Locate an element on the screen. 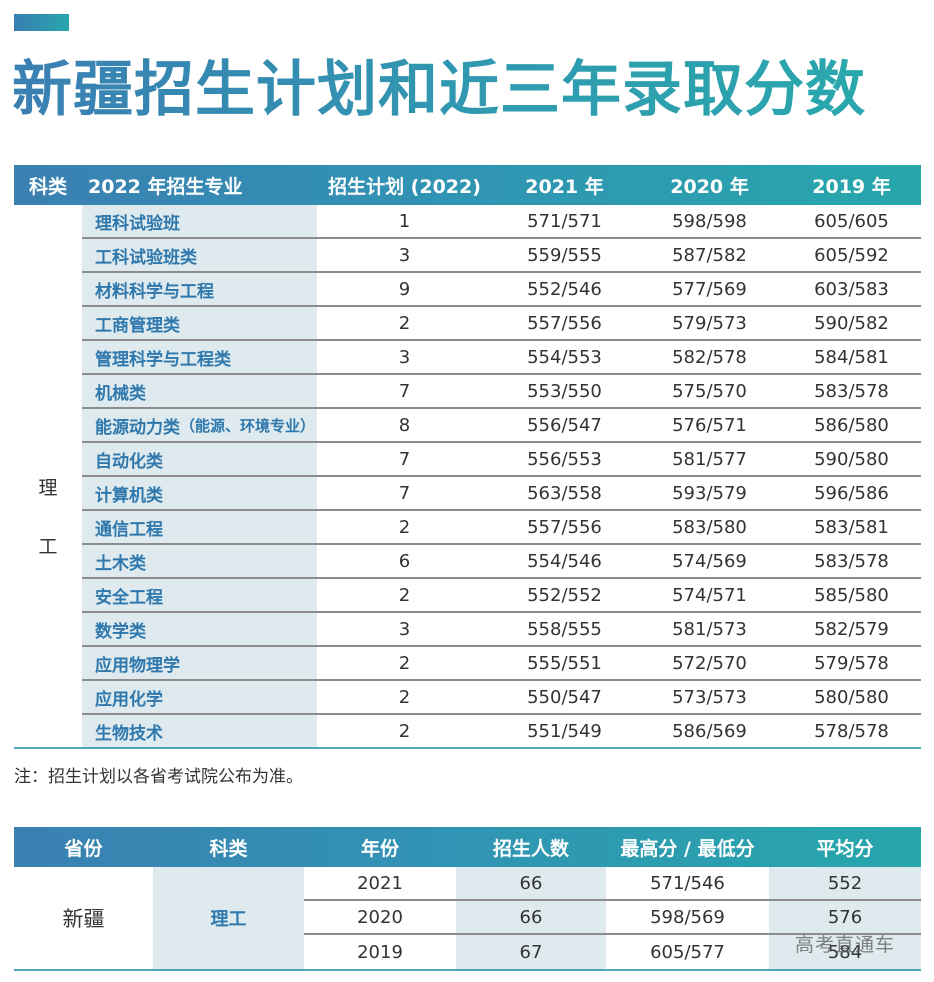 The height and width of the screenshot is (982, 934). title-accent-bar is located at coordinates (41, 22).